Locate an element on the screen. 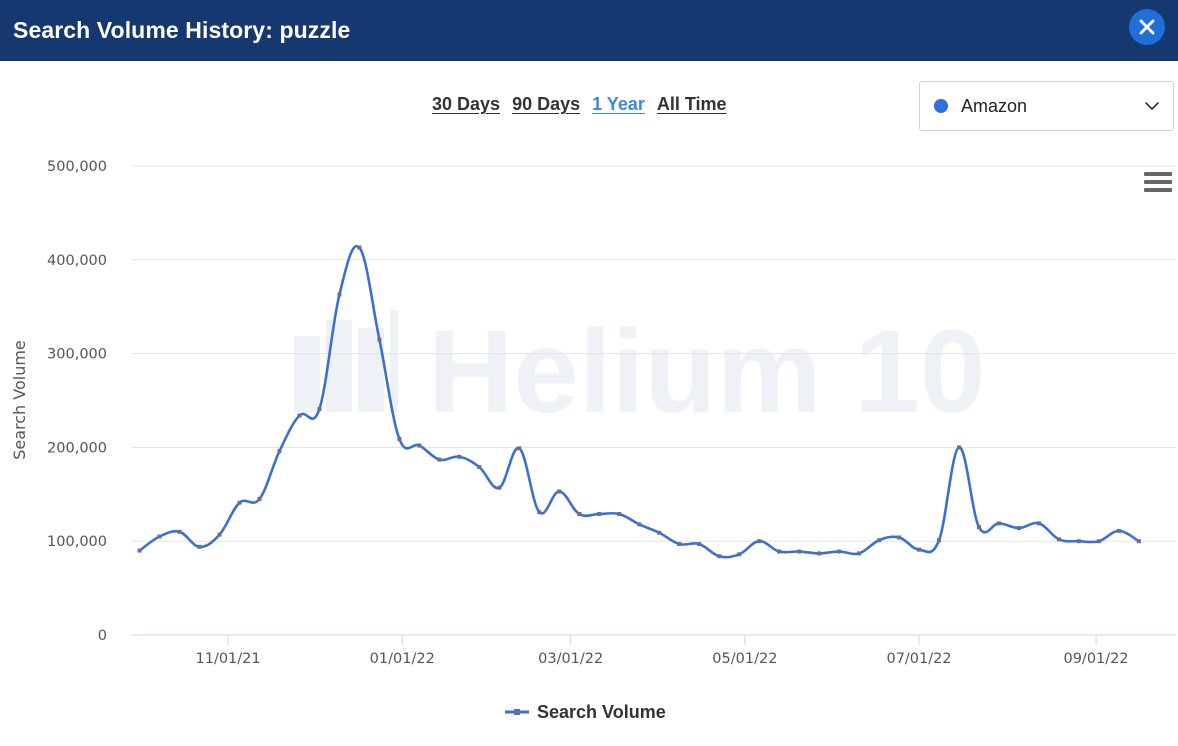 The height and width of the screenshot is (746, 1178). close-button is located at coordinates (1147, 27).